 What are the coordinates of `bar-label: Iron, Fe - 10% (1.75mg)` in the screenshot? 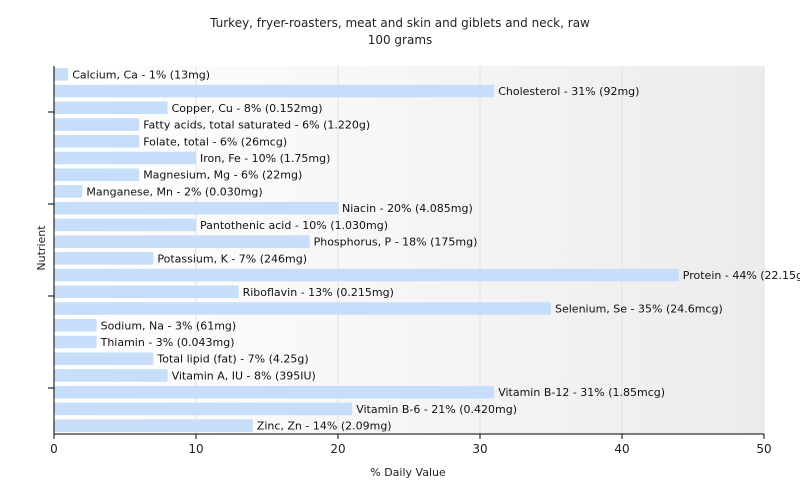 It's located at (265, 158).